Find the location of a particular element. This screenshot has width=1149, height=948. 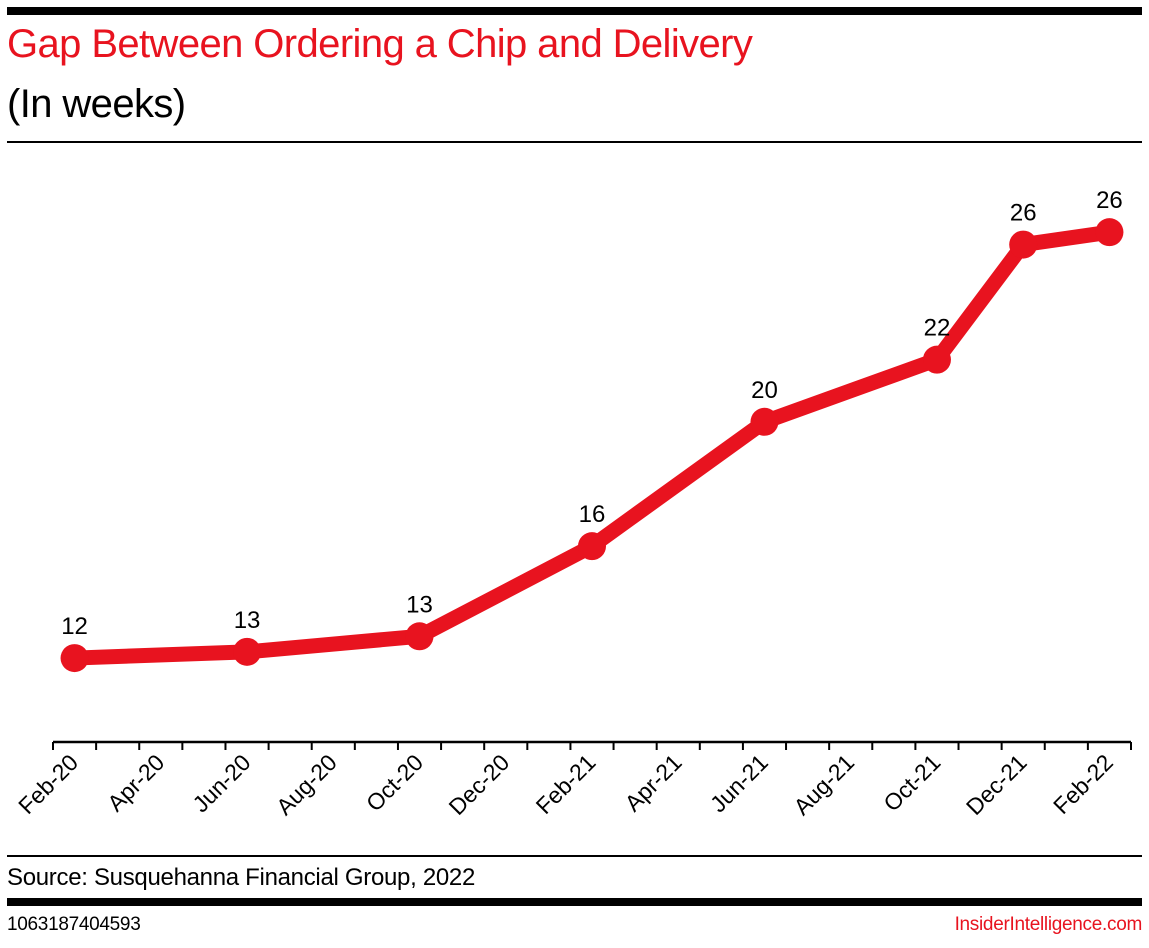

x-tick-label: Feb-21 is located at coordinates (566, 784).